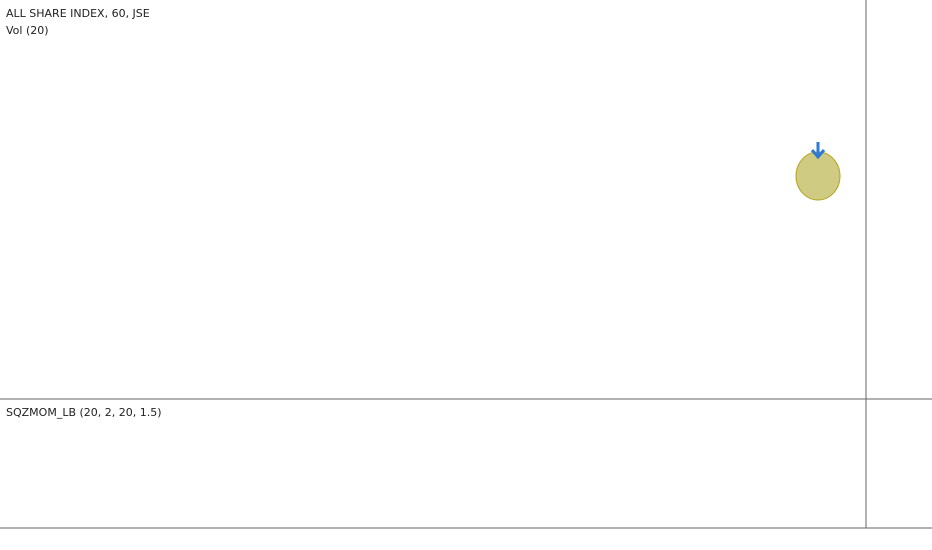 The height and width of the screenshot is (550, 932). I want to click on indicator-title: SQZMOM_LB (20, 2, 20, 1.5), so click(84, 412).